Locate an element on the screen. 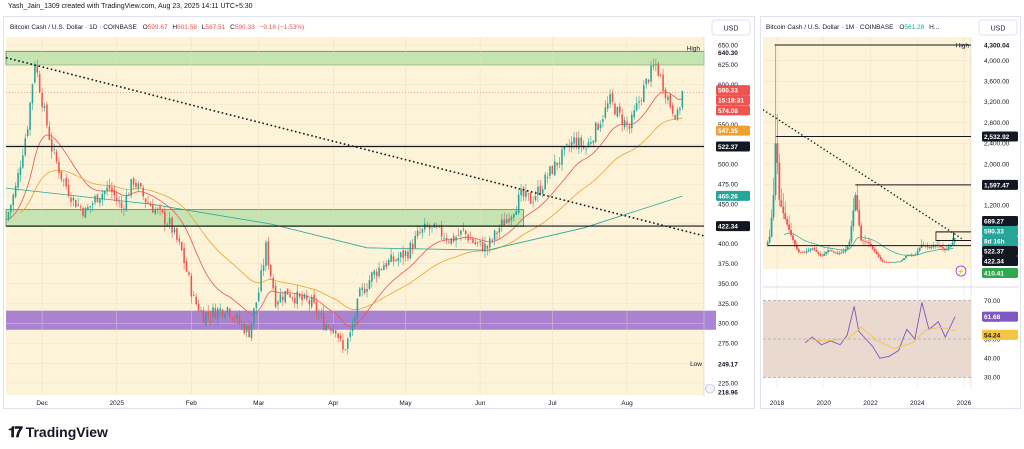 The height and width of the screenshot is (449, 1024). monthly-bolt-icon is located at coordinates (961, 271).